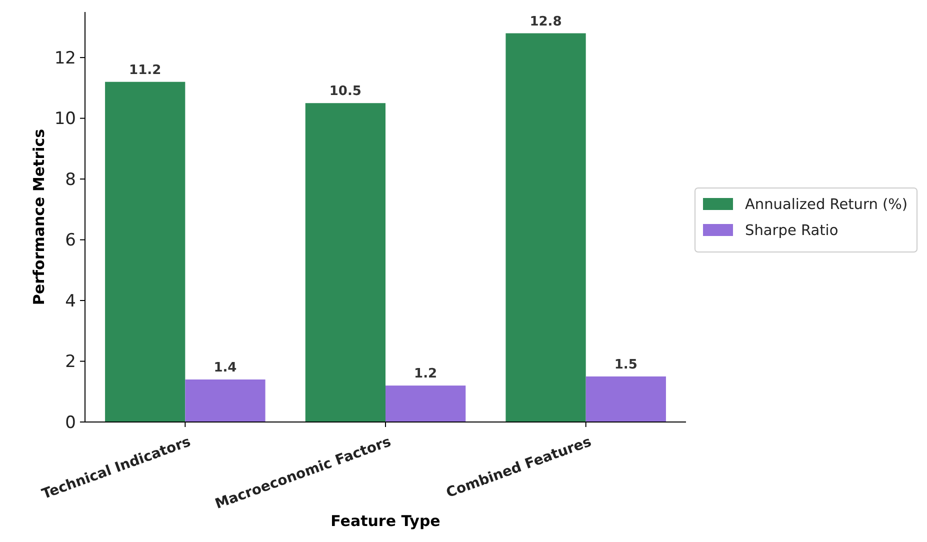 This screenshot has height=542, width=927. What do you see at coordinates (70, 180) in the screenshot?
I see `y-tick-label: 8` at bounding box center [70, 180].